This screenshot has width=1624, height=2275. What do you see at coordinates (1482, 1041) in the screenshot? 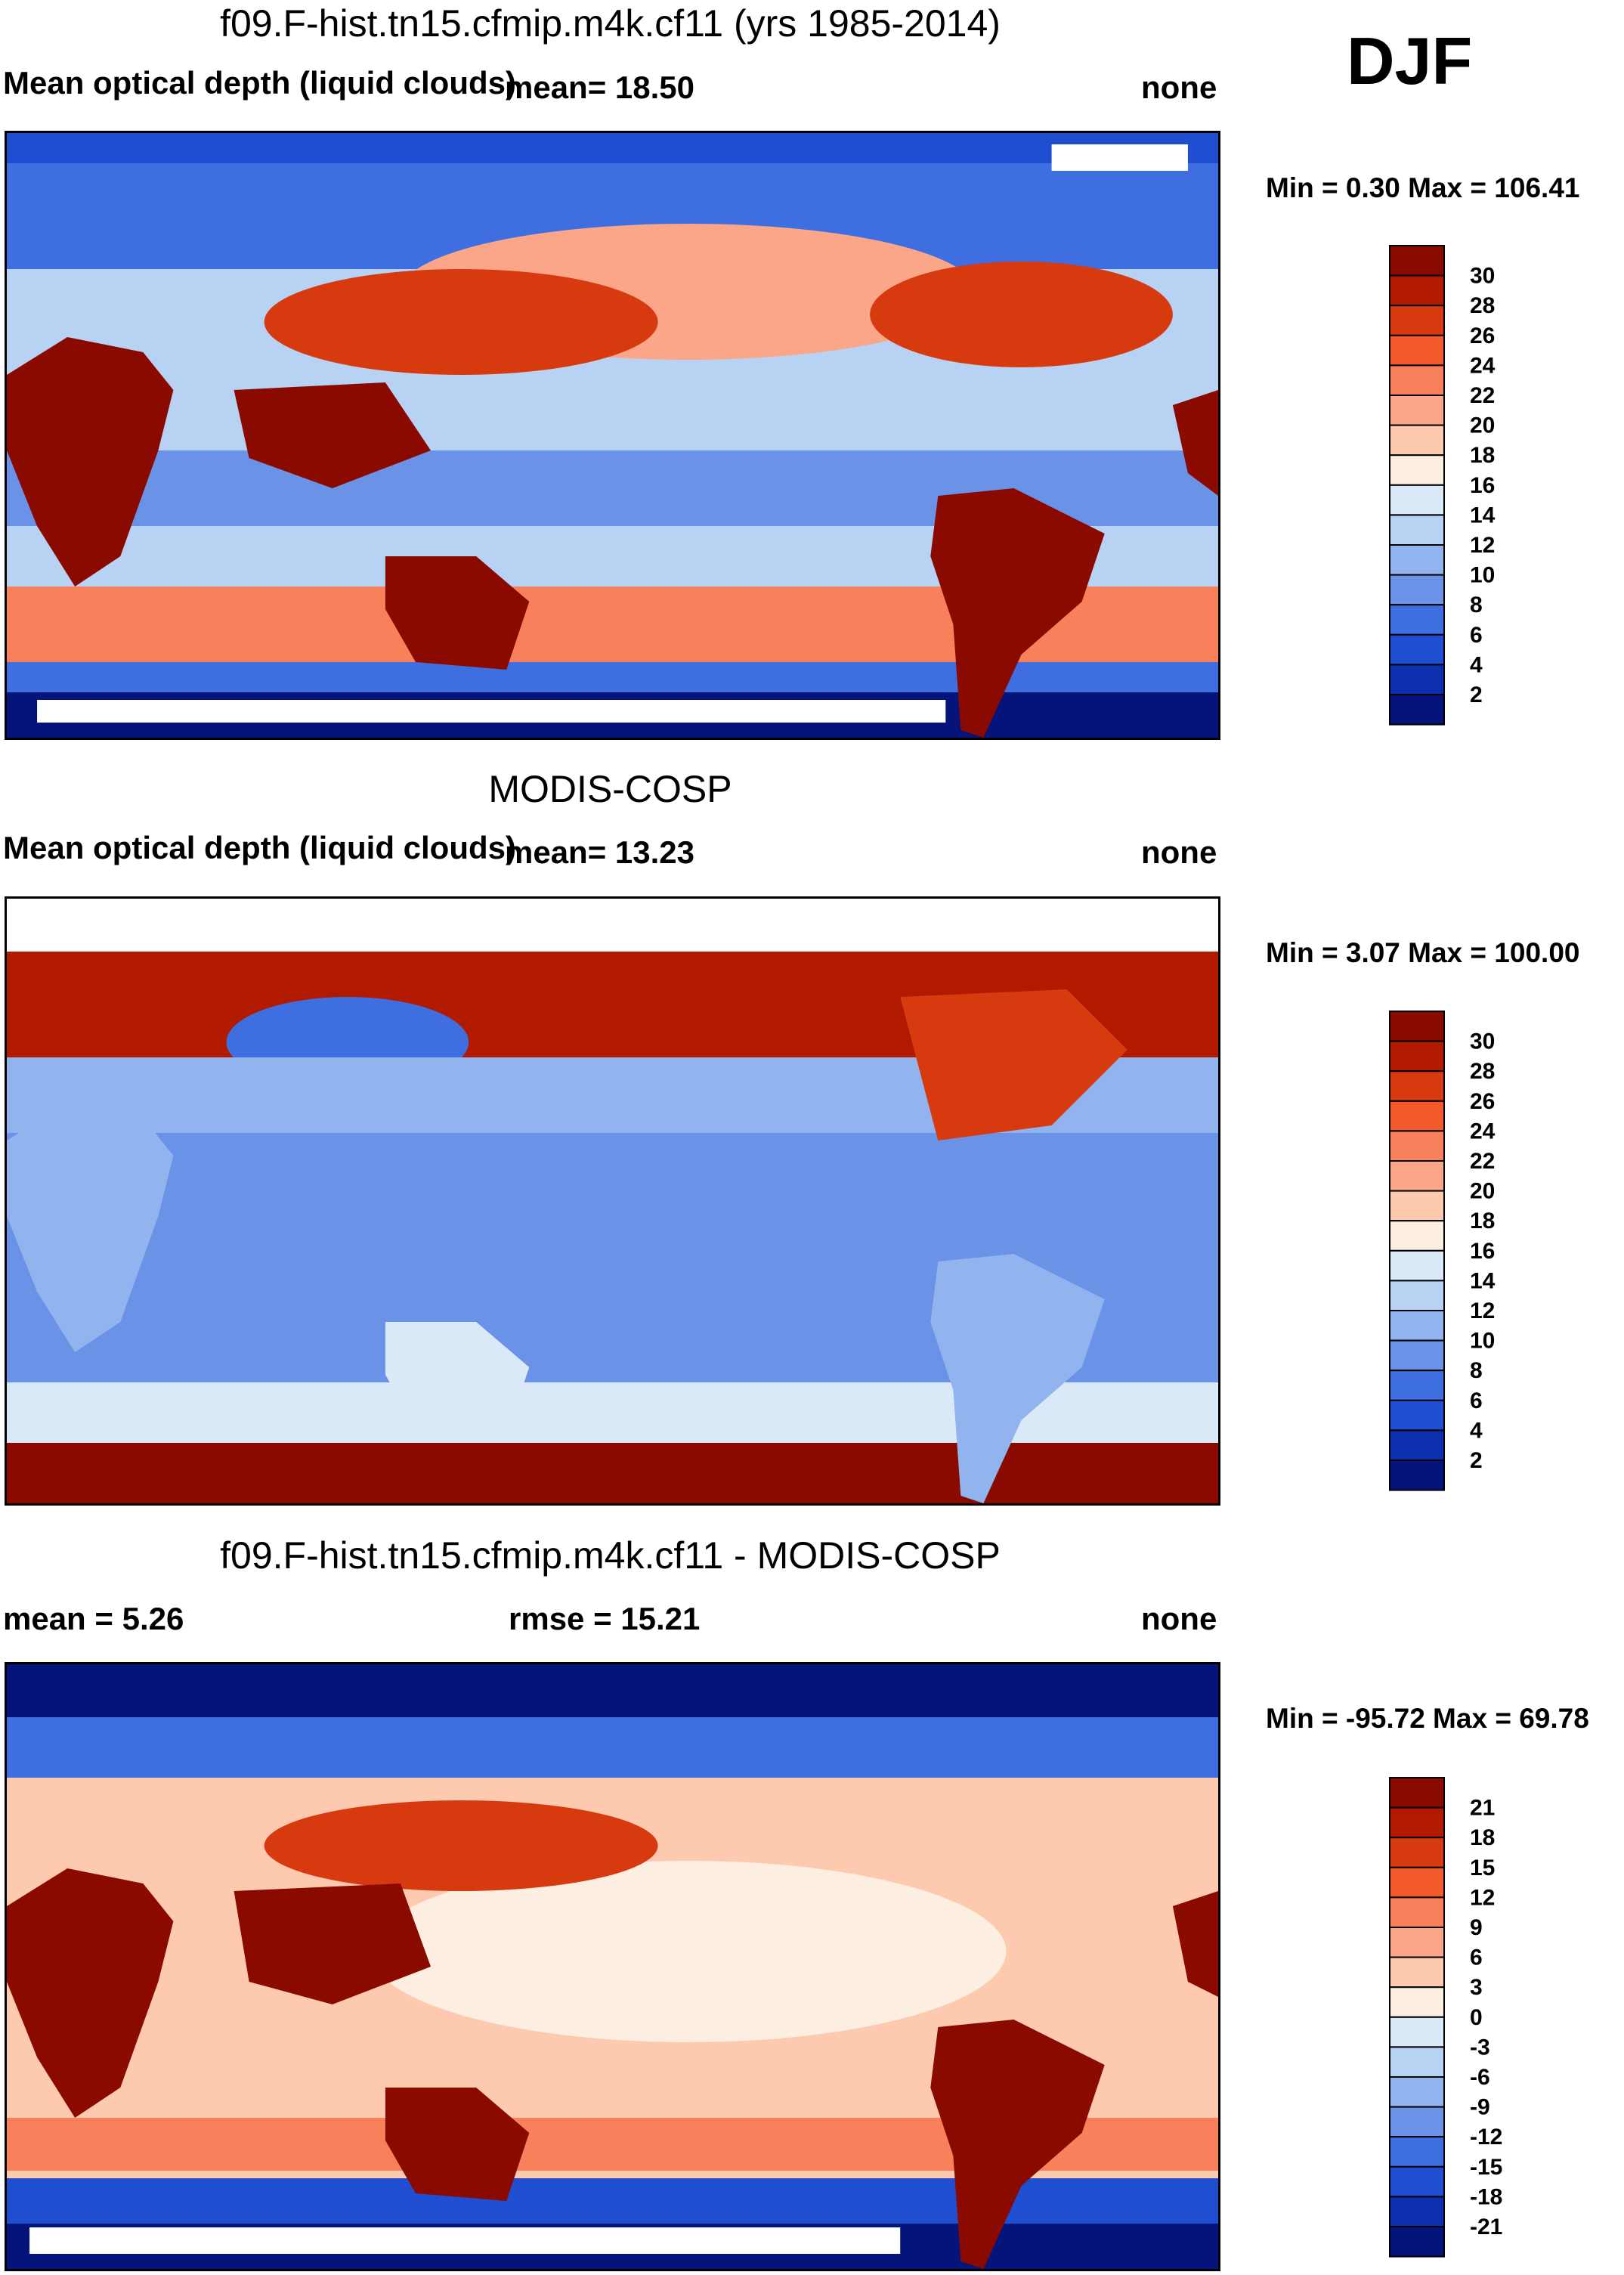
I see `colorbar-tick-label: 30` at bounding box center [1482, 1041].